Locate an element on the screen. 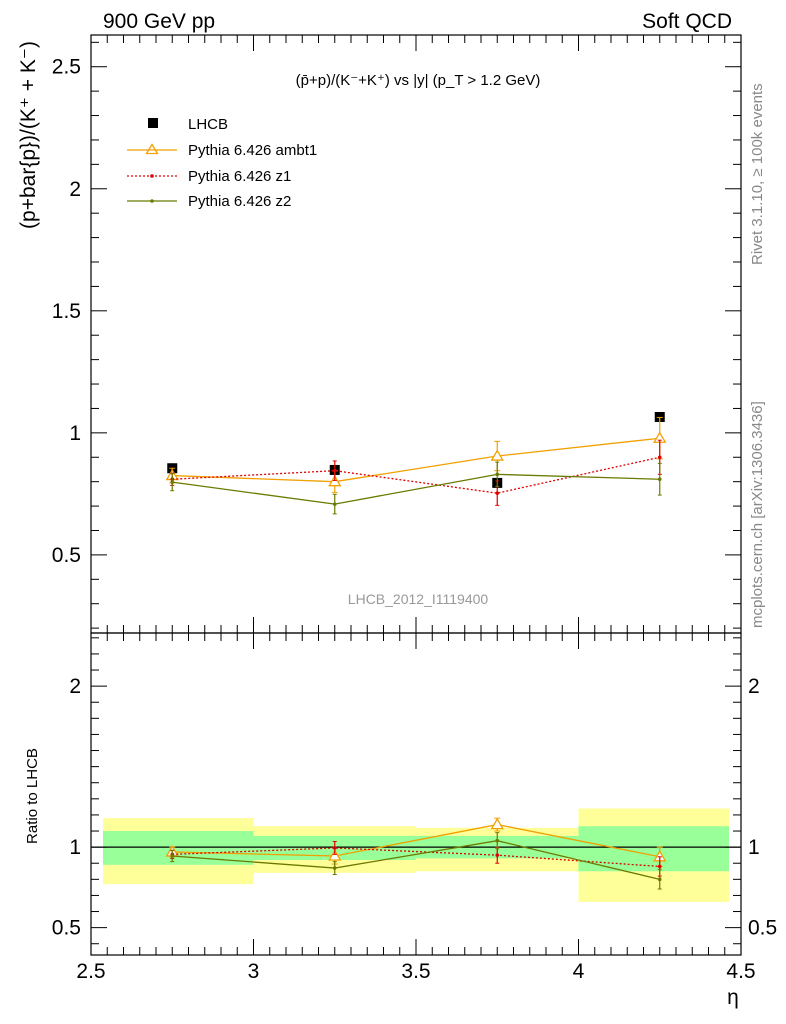 Image resolution: width=786 pixels, height=1024 pixels. header-left: 900 GeV pp is located at coordinates (159, 21).